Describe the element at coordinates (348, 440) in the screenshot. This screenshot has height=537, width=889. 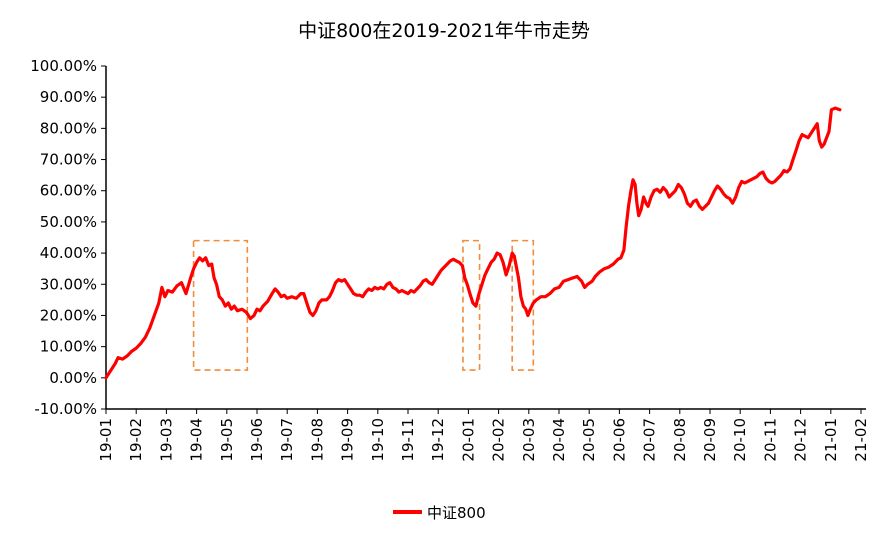
I see `x-tick-label: 19-09` at that location.